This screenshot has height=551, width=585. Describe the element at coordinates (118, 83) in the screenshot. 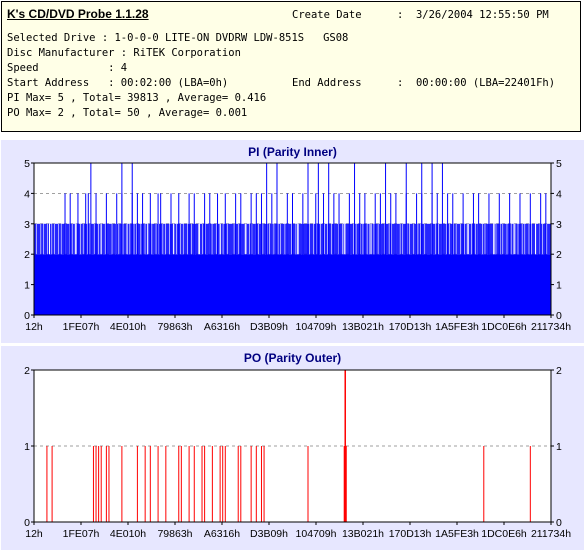

I see `start-address: Start Address : 00:02:00 (LBA=0h)` at that location.